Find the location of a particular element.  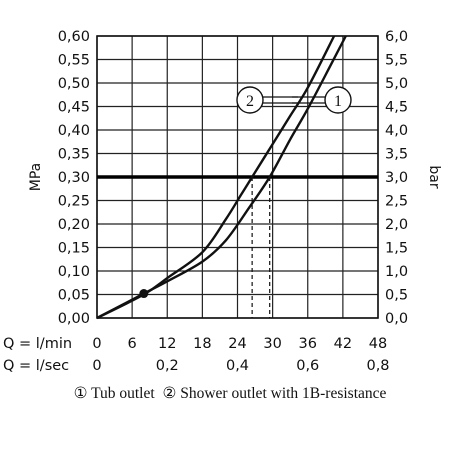

right-tick-label: 4,0 is located at coordinates (396, 131).